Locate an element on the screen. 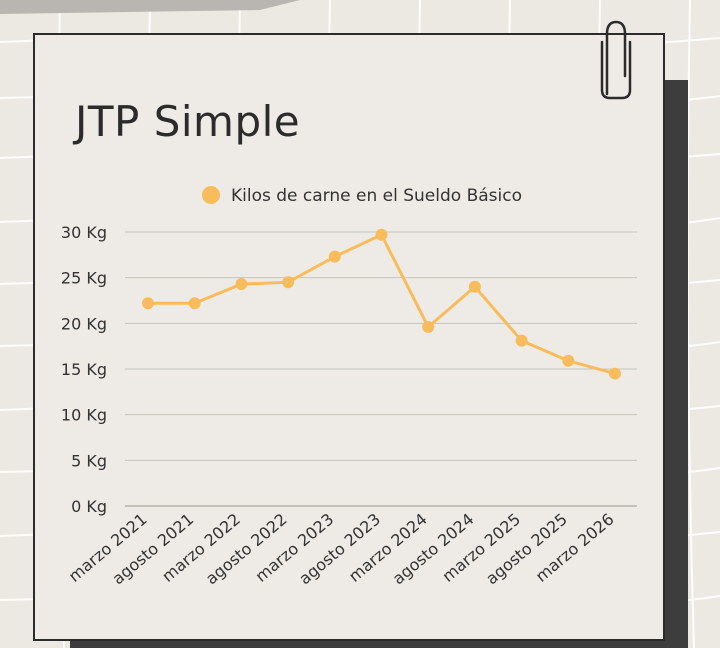 The image size is (720, 648). y-tick-label: 10 Kg is located at coordinates (84, 415).